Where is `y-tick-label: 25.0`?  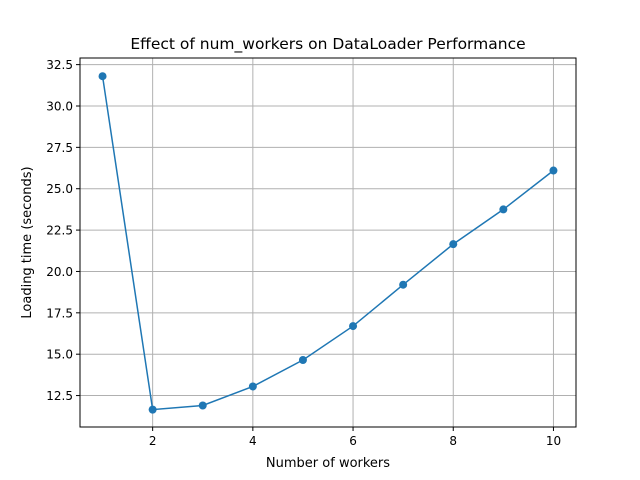
y-tick-label: 25.0 is located at coordinates (59, 189).